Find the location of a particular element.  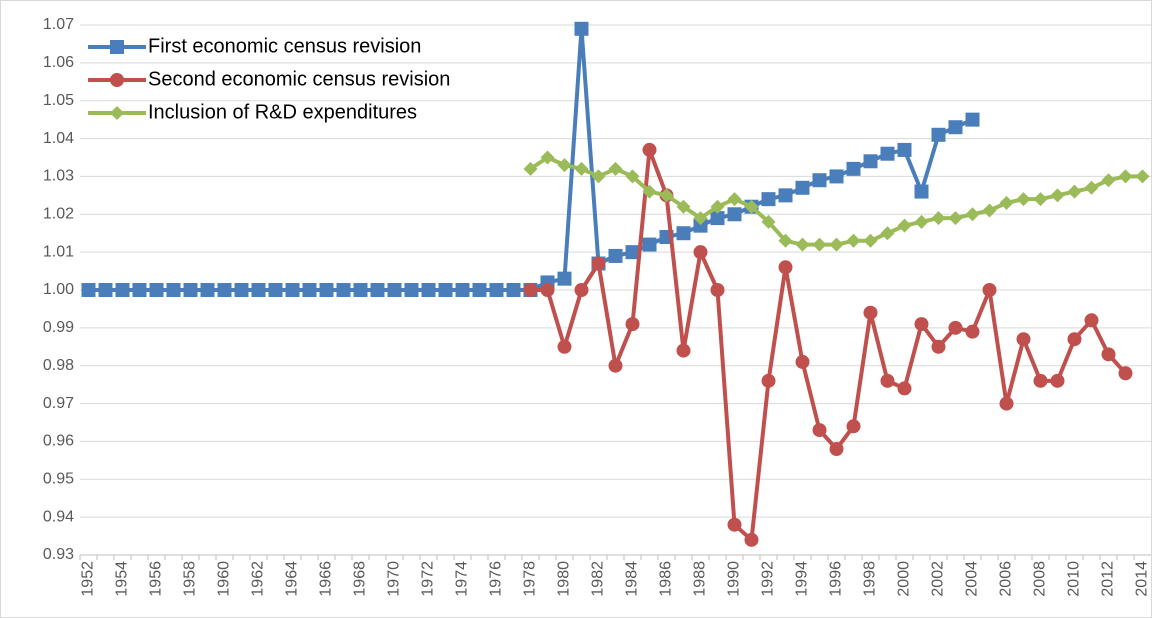

x-tick-label: 2000 is located at coordinates (904, 579).